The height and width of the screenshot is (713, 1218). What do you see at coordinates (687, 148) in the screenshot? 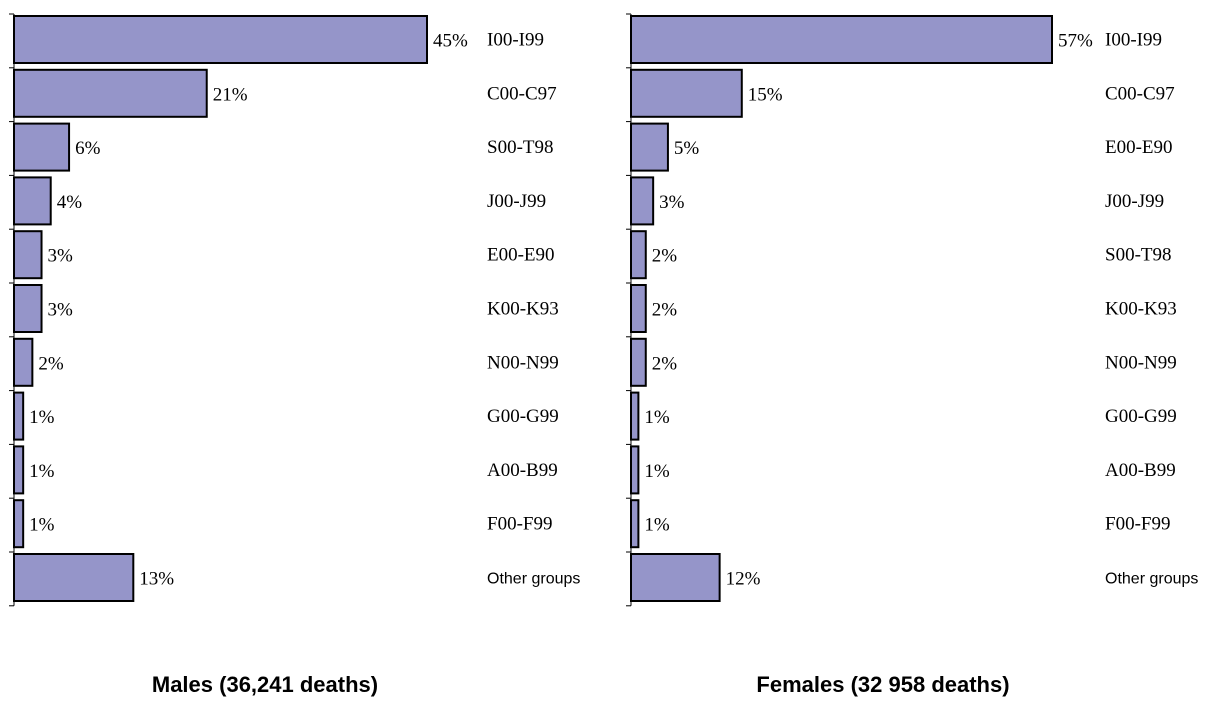
I see `value-label: 5%` at bounding box center [687, 148].